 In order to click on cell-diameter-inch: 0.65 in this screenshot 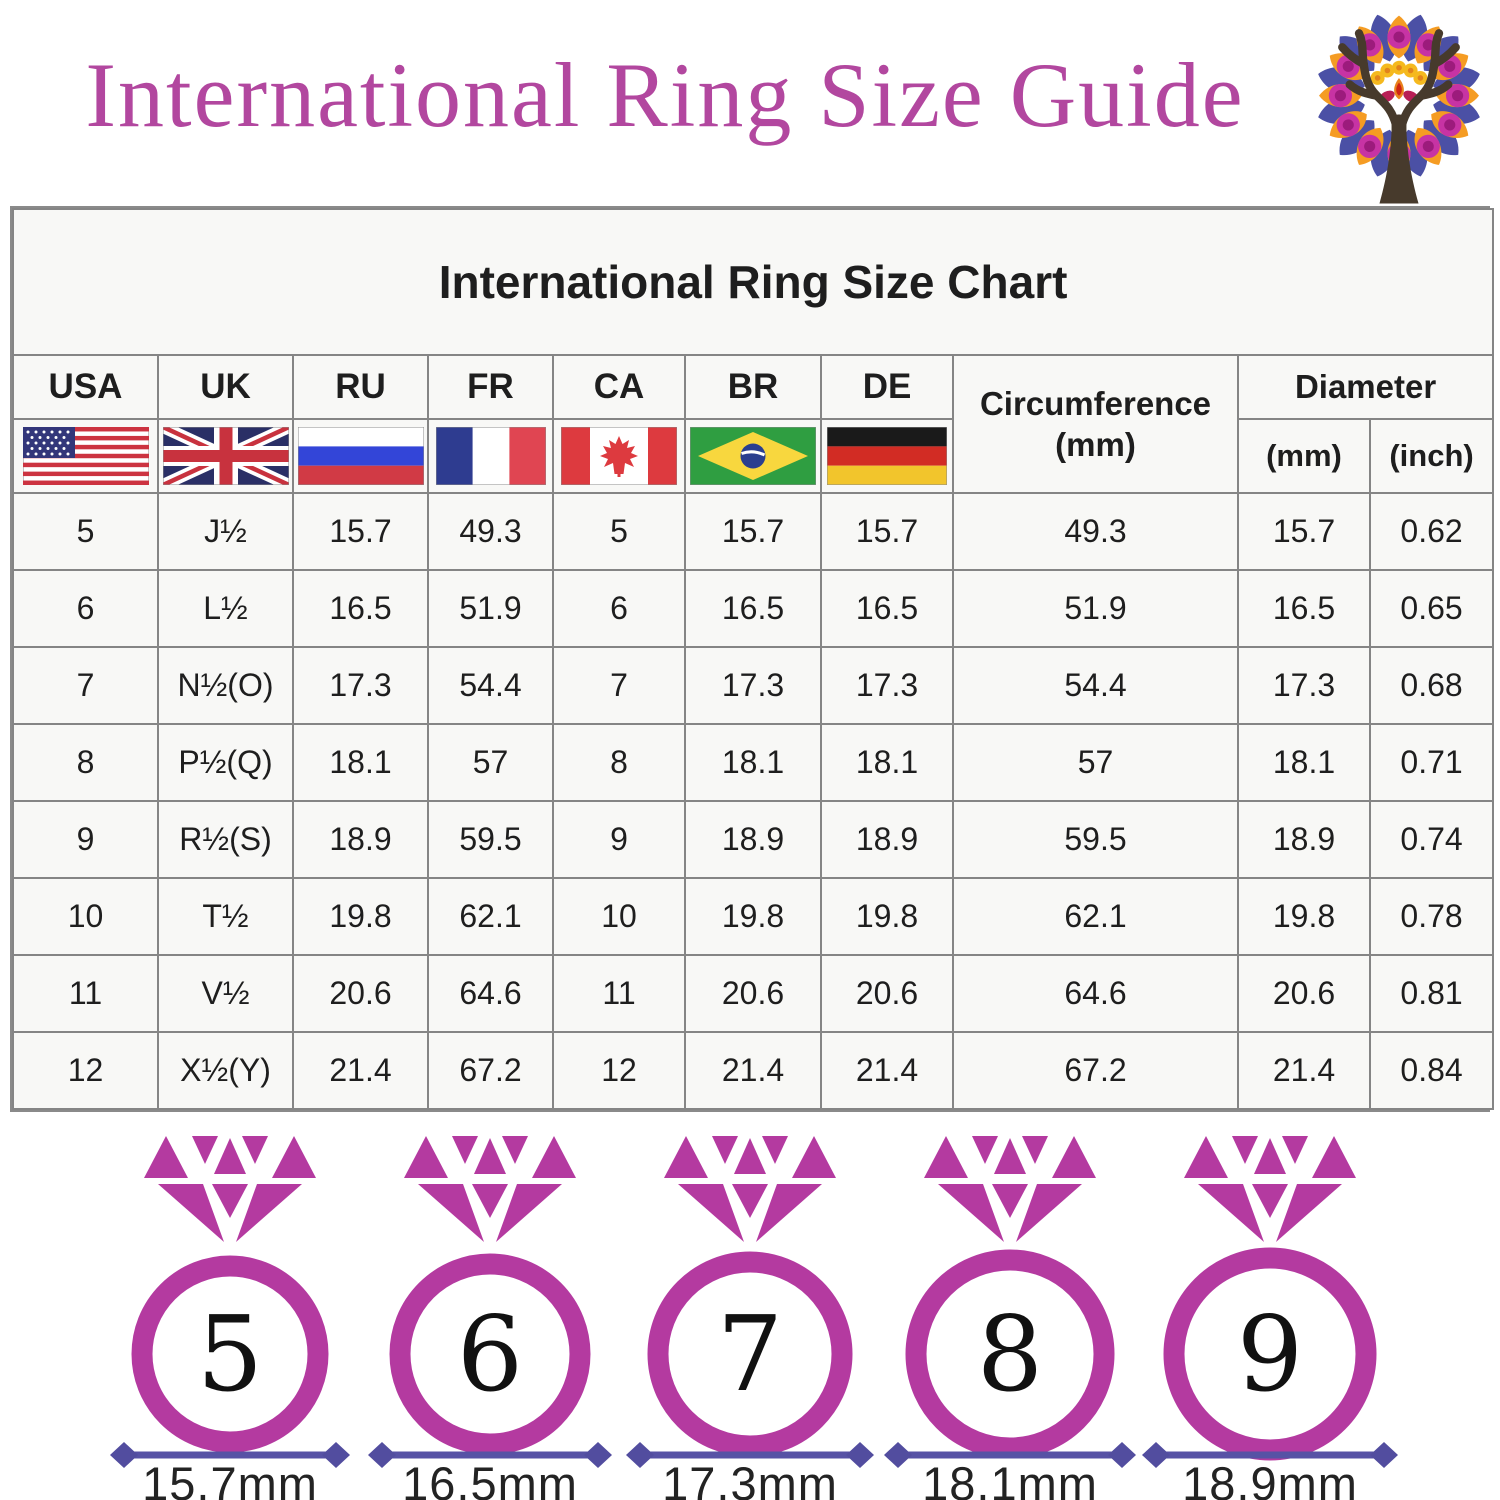, I will do `click(1431, 608)`.